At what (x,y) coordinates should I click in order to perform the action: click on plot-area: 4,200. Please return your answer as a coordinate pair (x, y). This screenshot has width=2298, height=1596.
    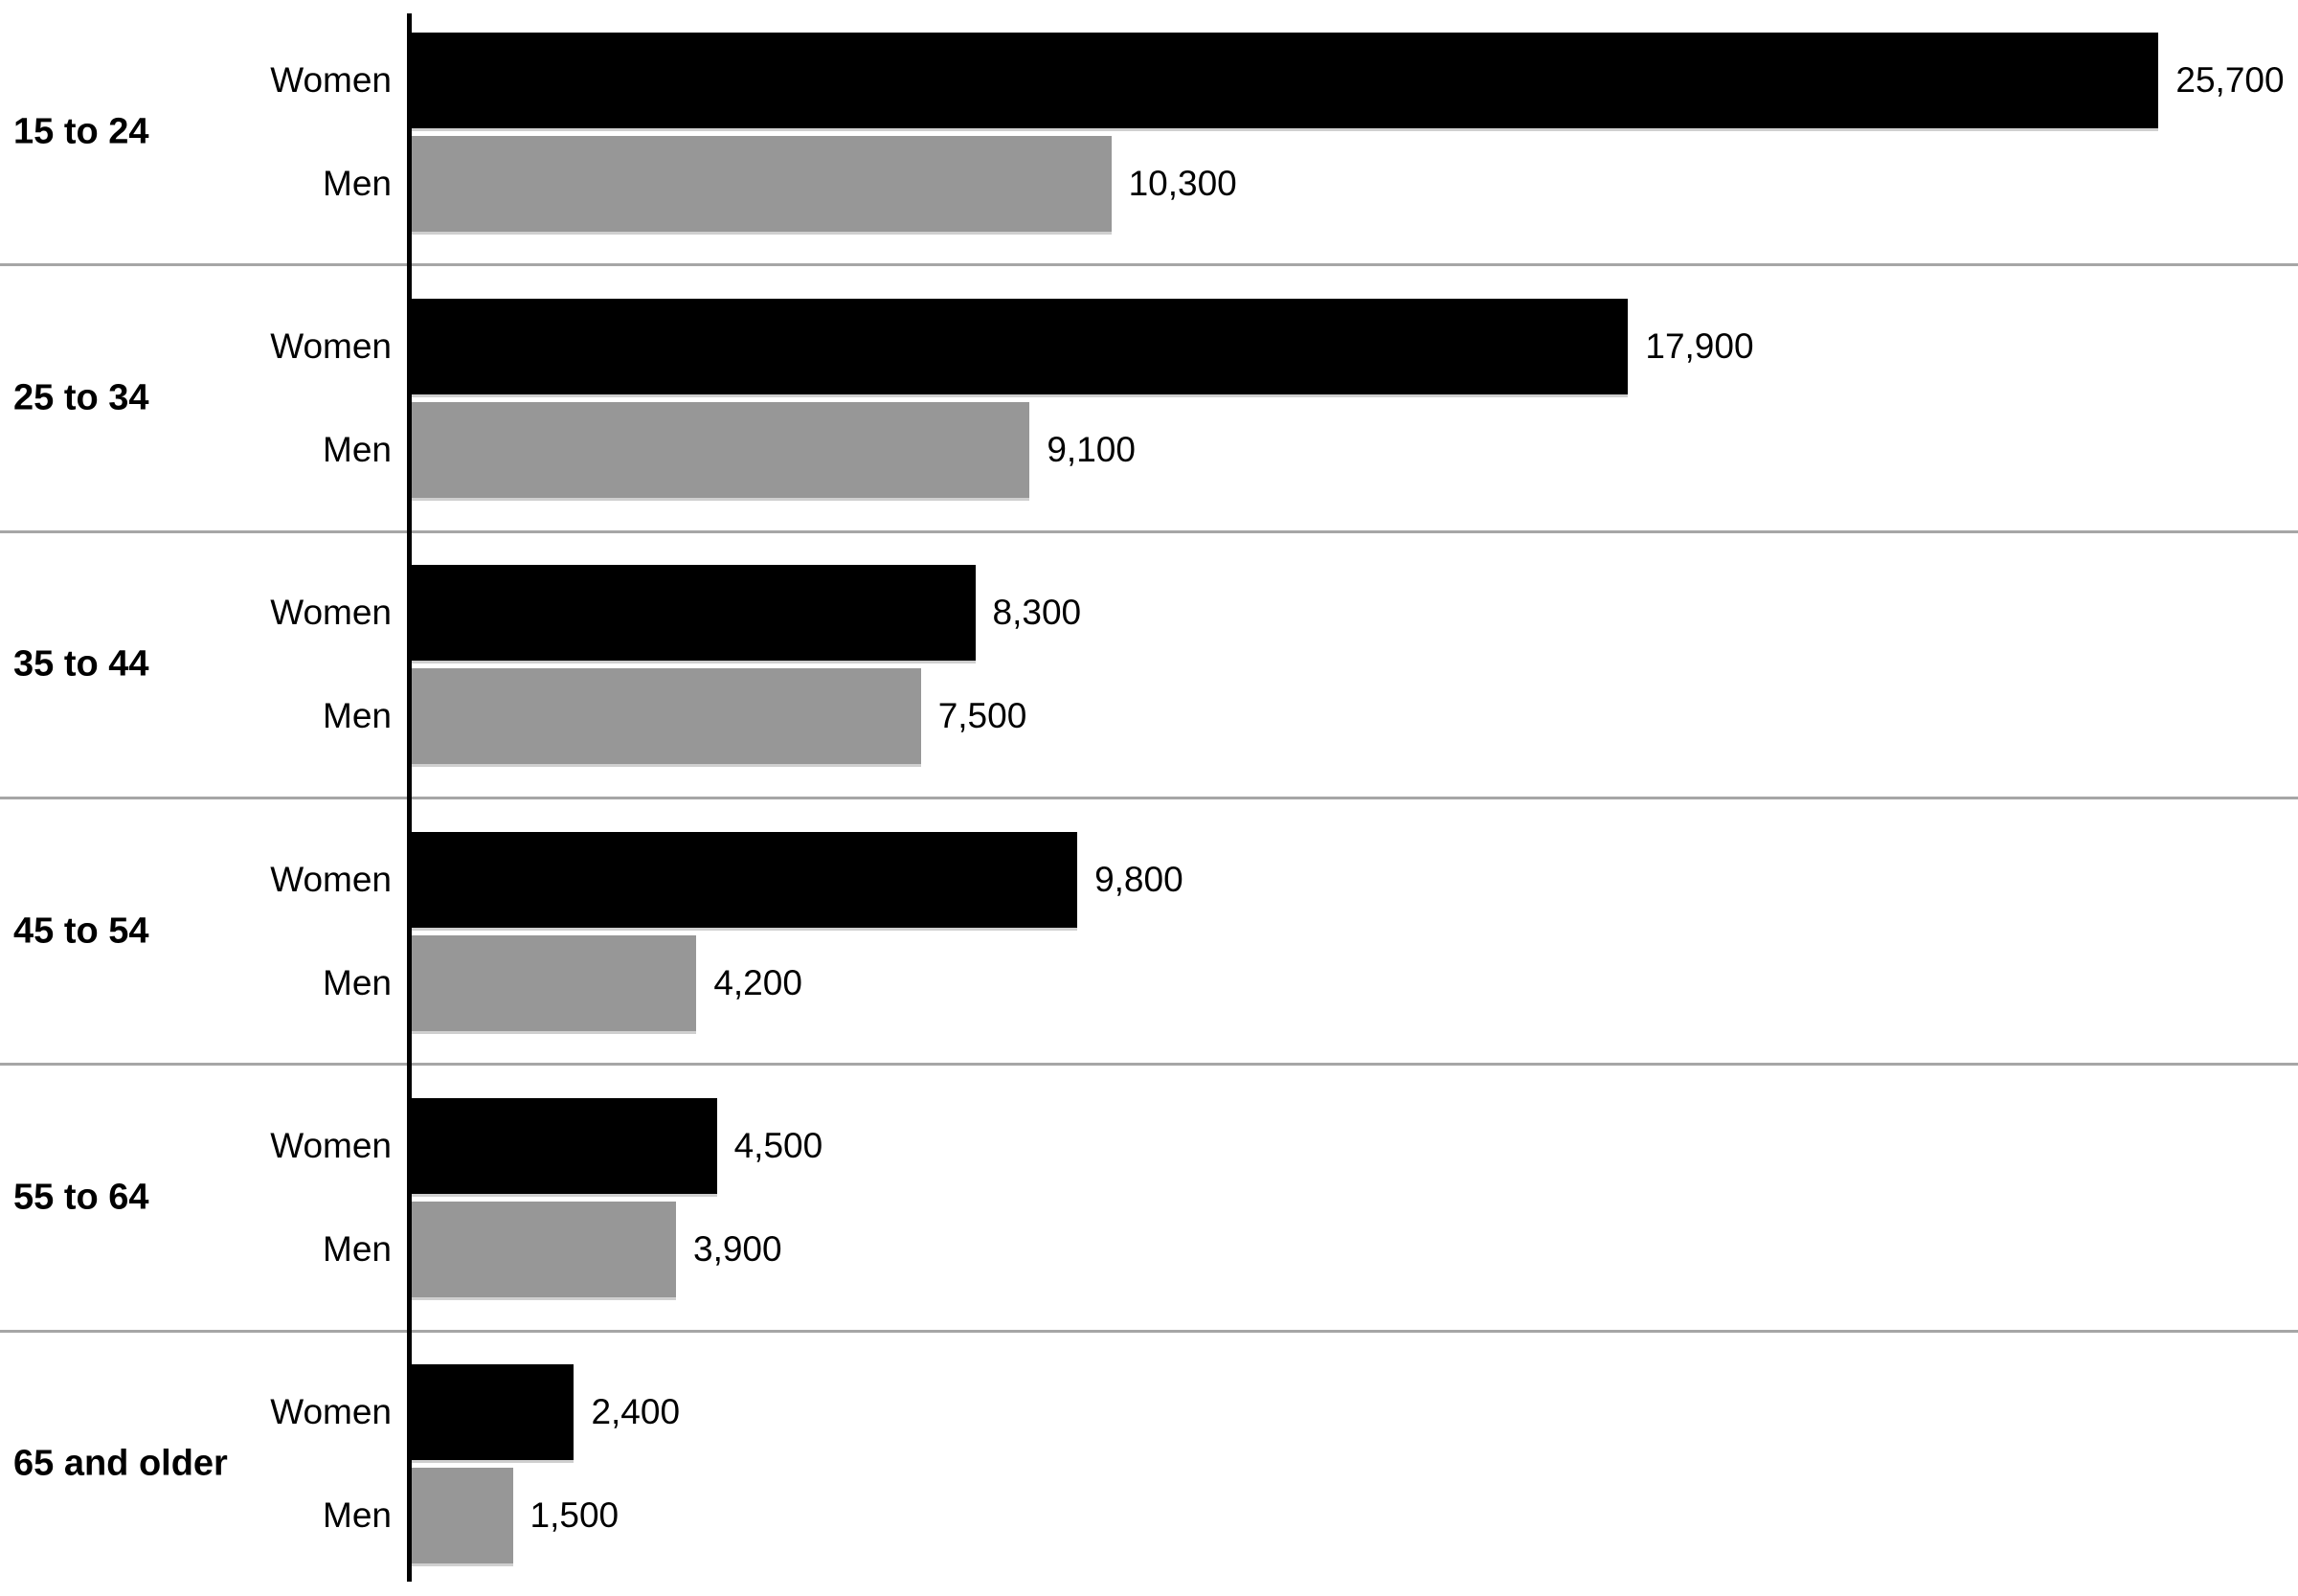
    Looking at the image, I should click on (1354, 982).